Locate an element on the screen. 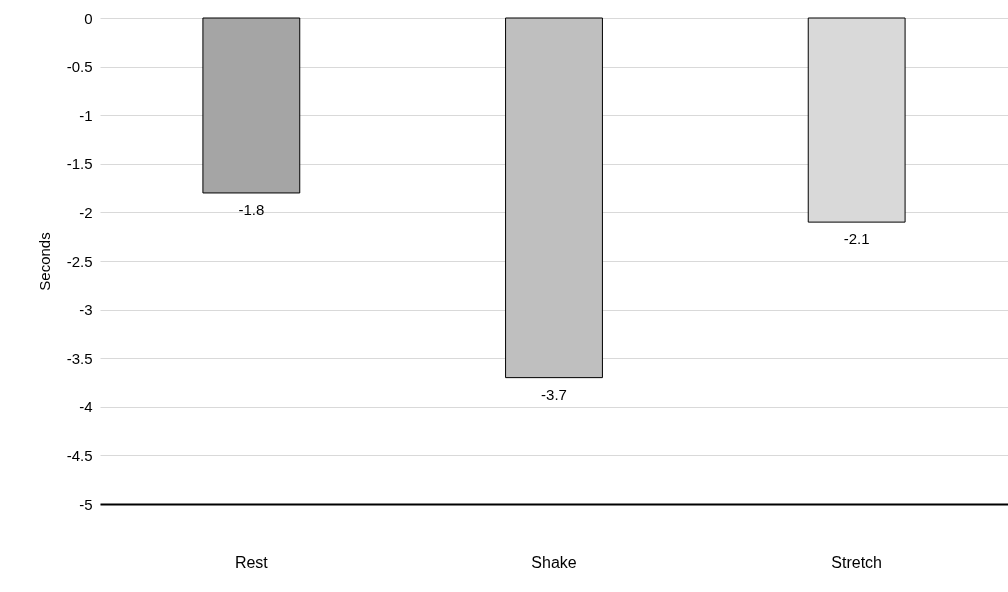 This screenshot has height=592, width=1008. y-tick-label: 0 is located at coordinates (88, 18).